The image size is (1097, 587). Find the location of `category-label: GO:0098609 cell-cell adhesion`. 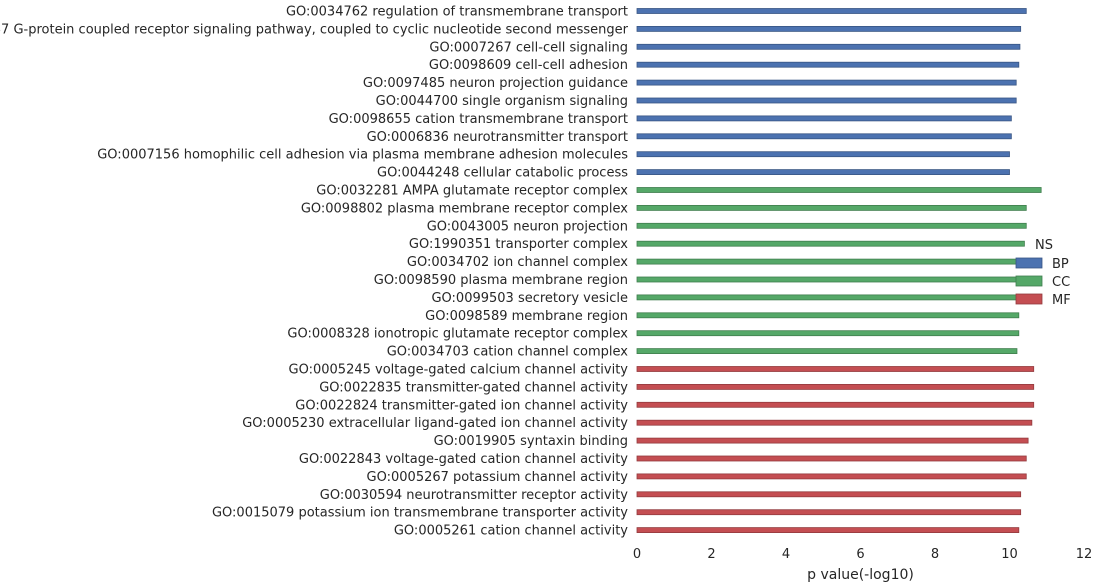

category-label: GO:0098609 cell-cell adhesion is located at coordinates (528, 65).